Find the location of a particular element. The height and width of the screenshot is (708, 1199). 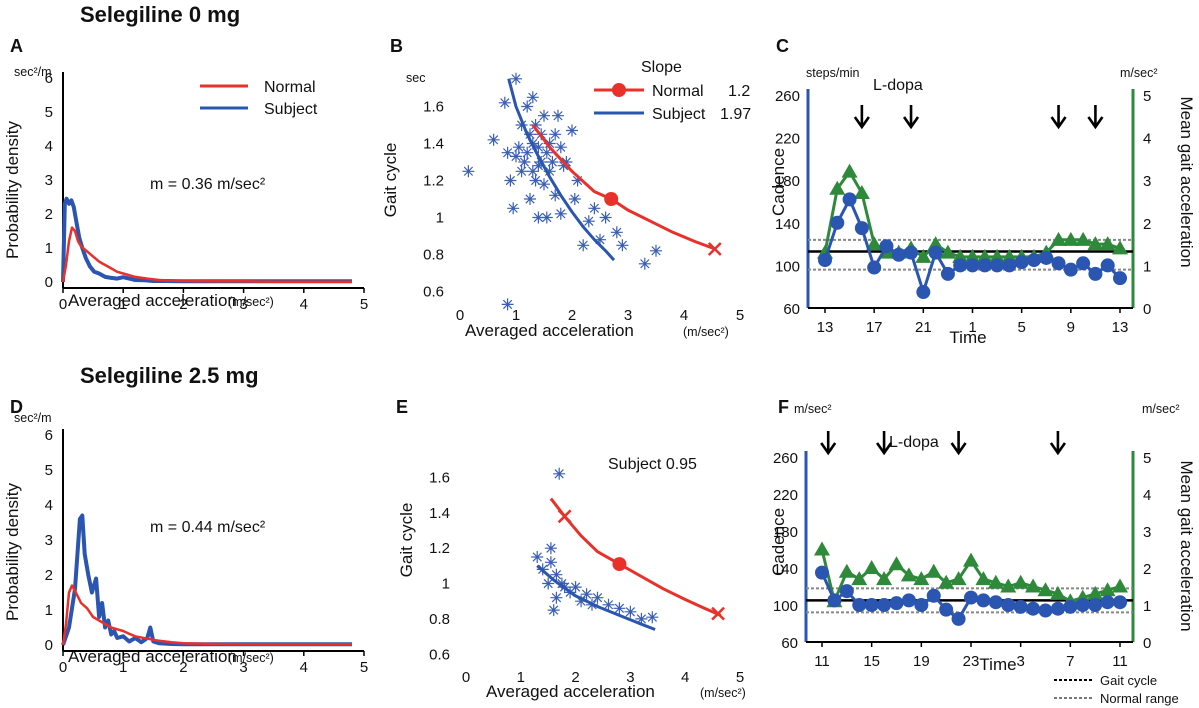

panel-letter: C is located at coordinates (782, 46).